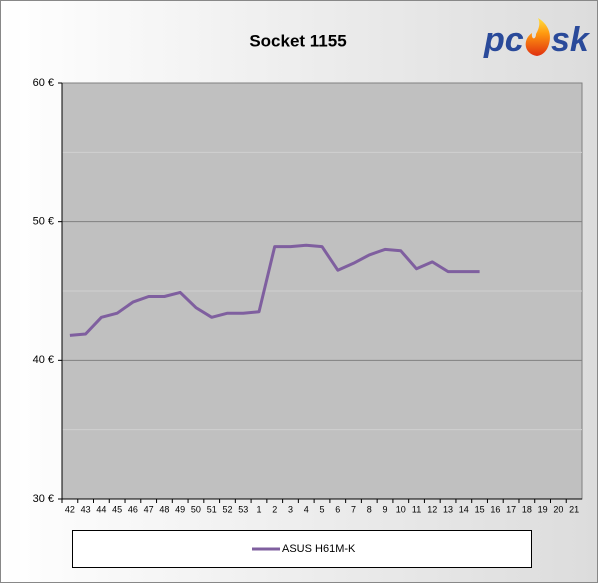  I want to click on x-tick-label: 10, so click(401, 509).